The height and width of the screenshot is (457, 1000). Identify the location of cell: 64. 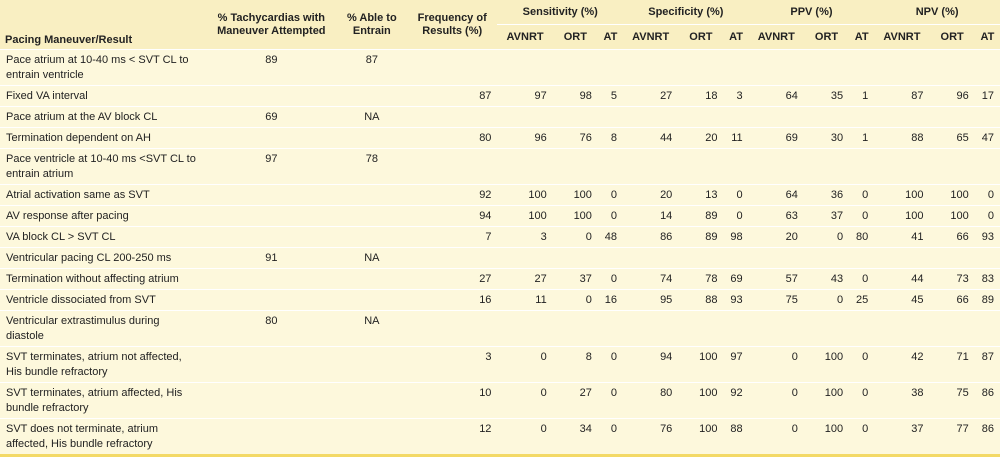
(776, 195).